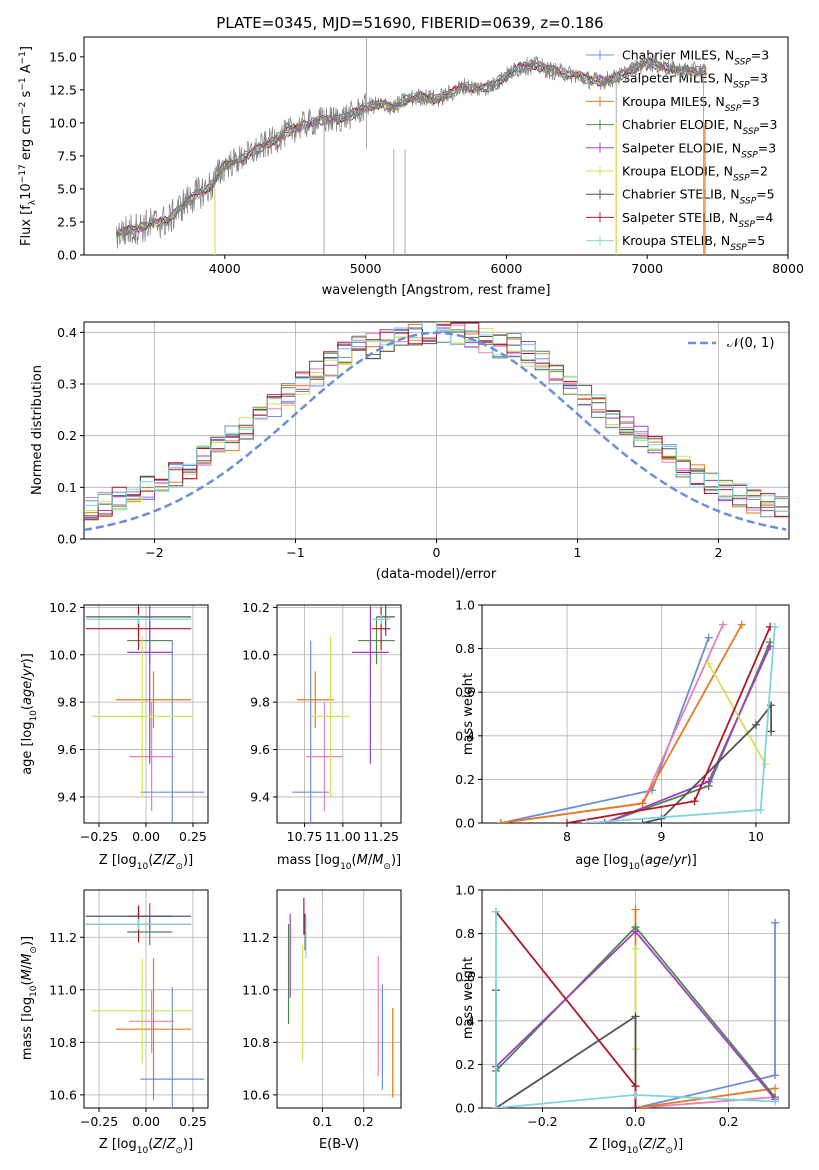 The height and width of the screenshot is (1170, 819). Describe the element at coordinates (339, 862) in the screenshot. I see `x-axis-label: mass [log10(M/M⊙)]` at that location.